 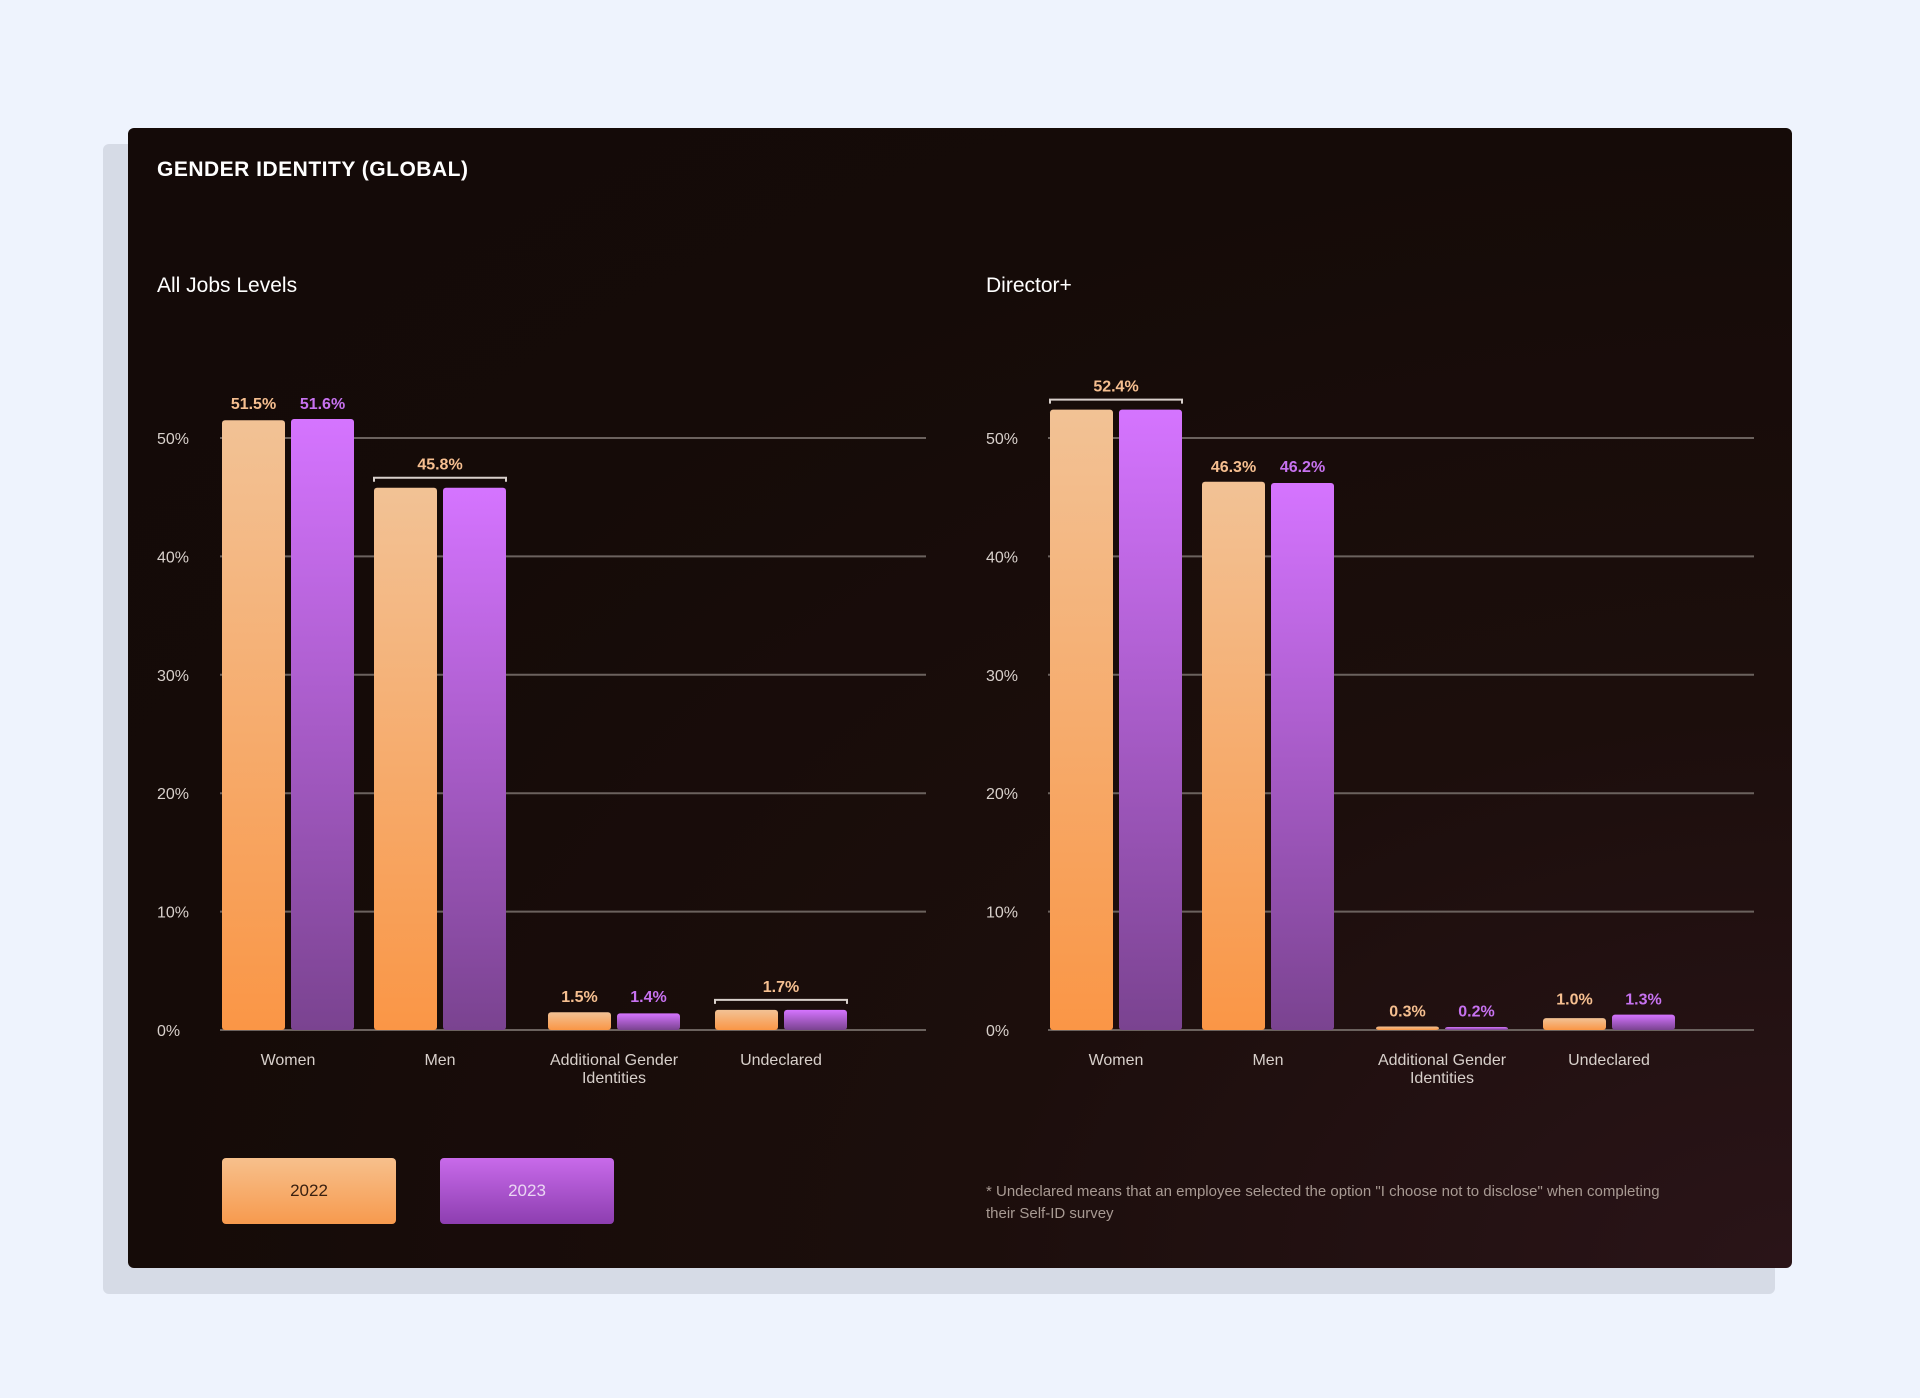 What do you see at coordinates (1115, 387) in the screenshot?
I see `data-label-1-0: 52.4%` at bounding box center [1115, 387].